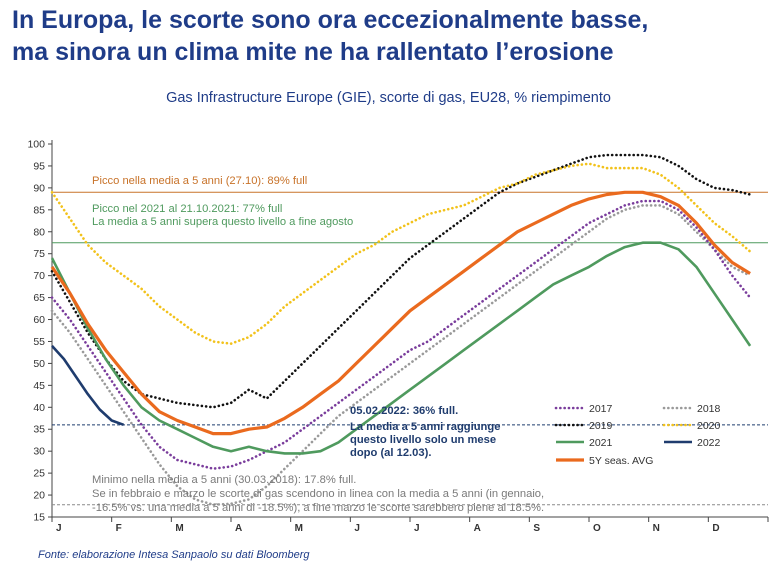 The height and width of the screenshot is (569, 777). What do you see at coordinates (39, 518) in the screenshot?
I see `y-tick-label: 15` at bounding box center [39, 518].